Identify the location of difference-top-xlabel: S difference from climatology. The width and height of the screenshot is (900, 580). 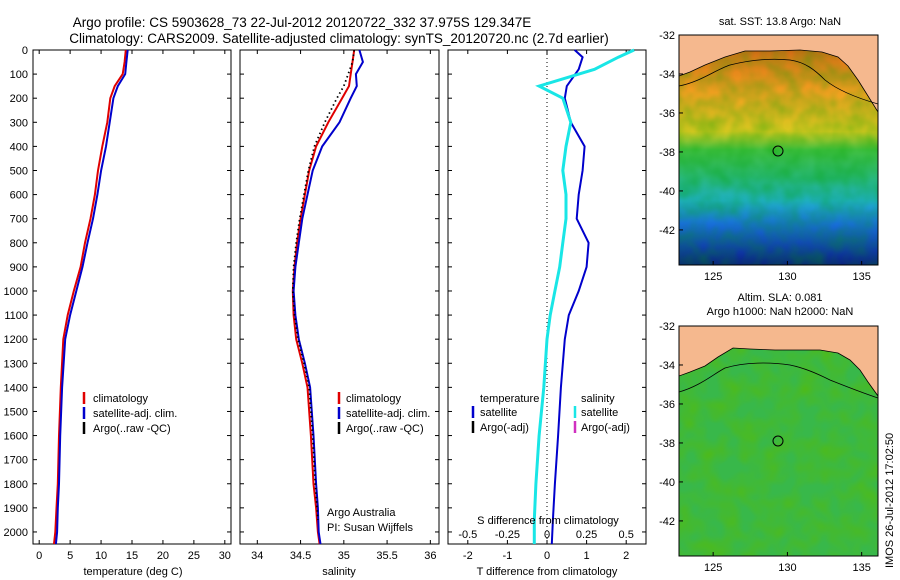
(548, 521).